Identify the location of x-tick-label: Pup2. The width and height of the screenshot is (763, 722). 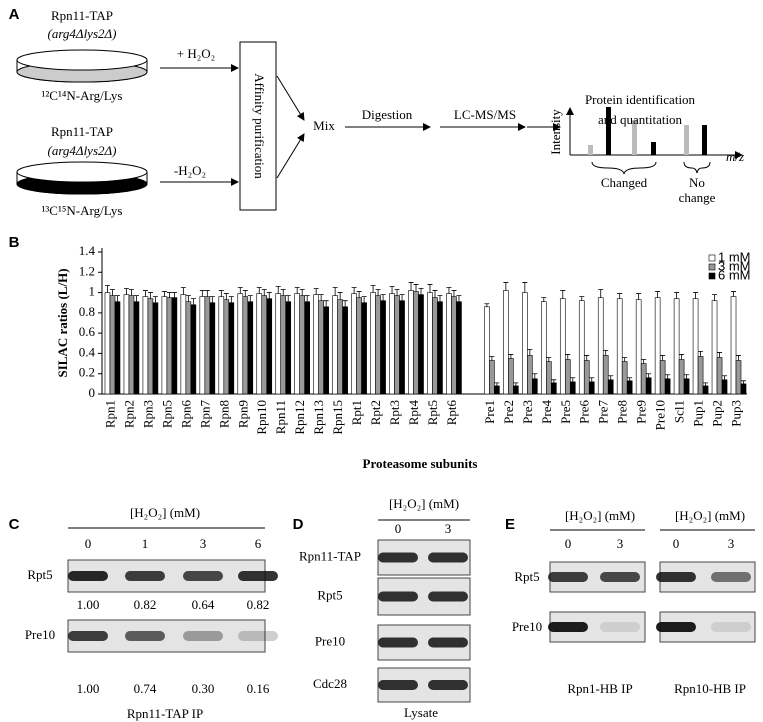
(717, 413).